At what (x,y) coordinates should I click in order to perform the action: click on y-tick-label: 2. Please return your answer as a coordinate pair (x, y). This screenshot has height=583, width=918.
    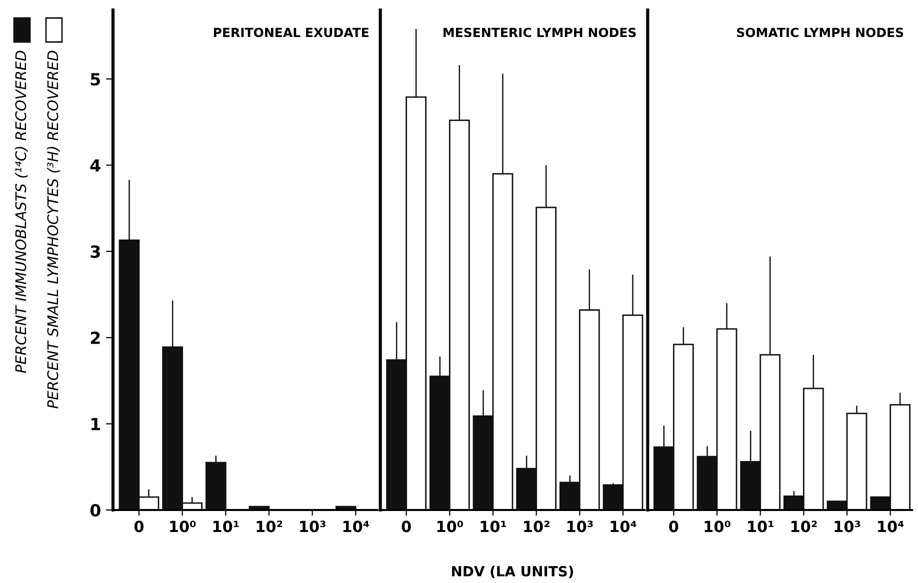
    Looking at the image, I should click on (95, 338).